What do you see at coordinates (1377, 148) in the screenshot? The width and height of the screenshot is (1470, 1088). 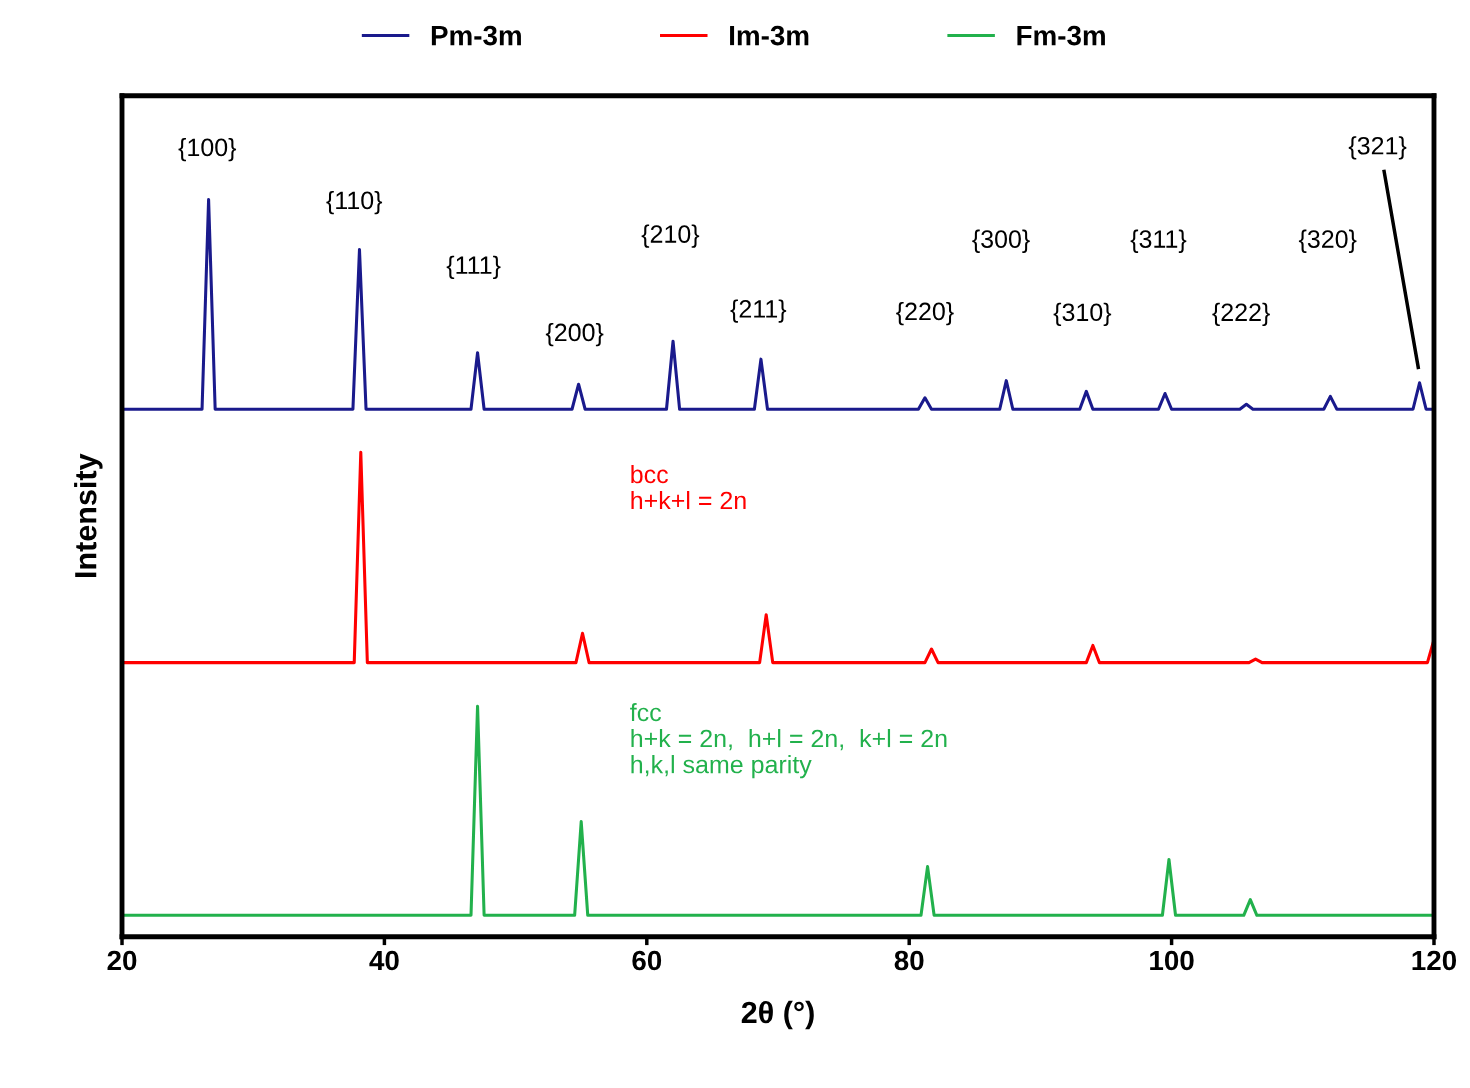 I see `text: {321}` at bounding box center [1377, 148].